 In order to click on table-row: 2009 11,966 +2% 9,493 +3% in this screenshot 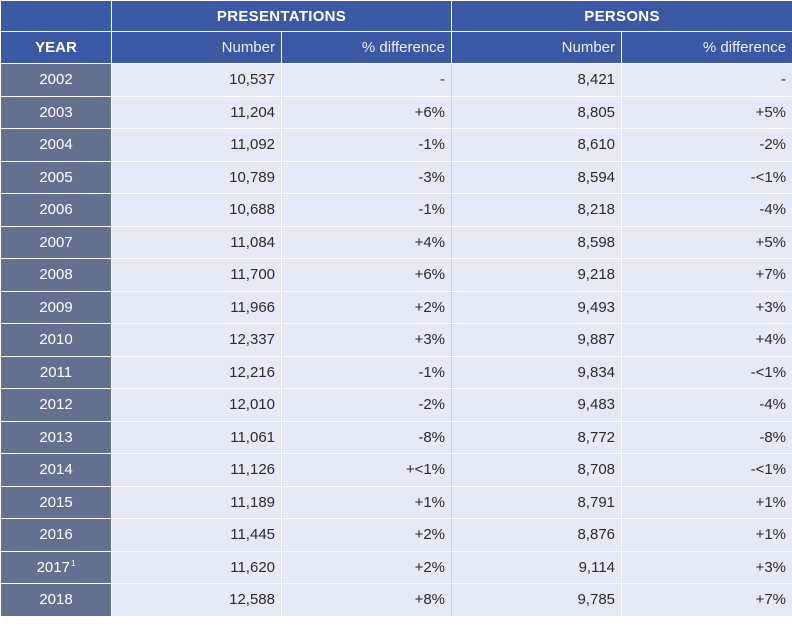, I will do `click(396, 307)`.